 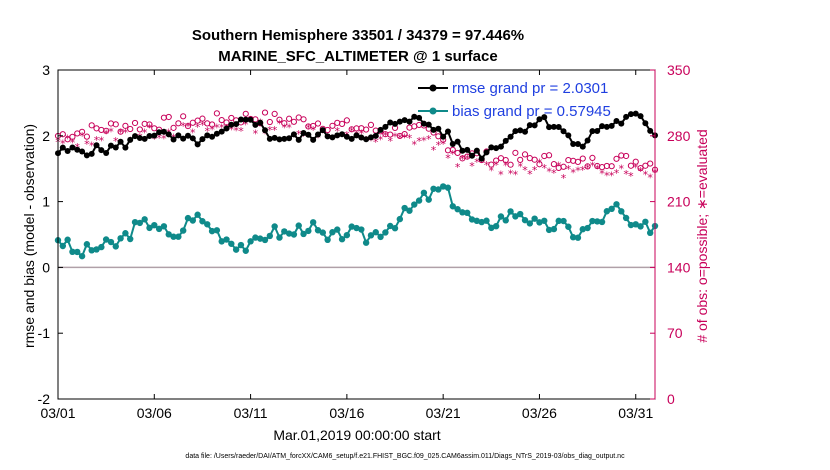 What do you see at coordinates (670, 234) in the screenshot?
I see `y2-axis-ticks: 0 70 140 210 280 350` at bounding box center [670, 234].